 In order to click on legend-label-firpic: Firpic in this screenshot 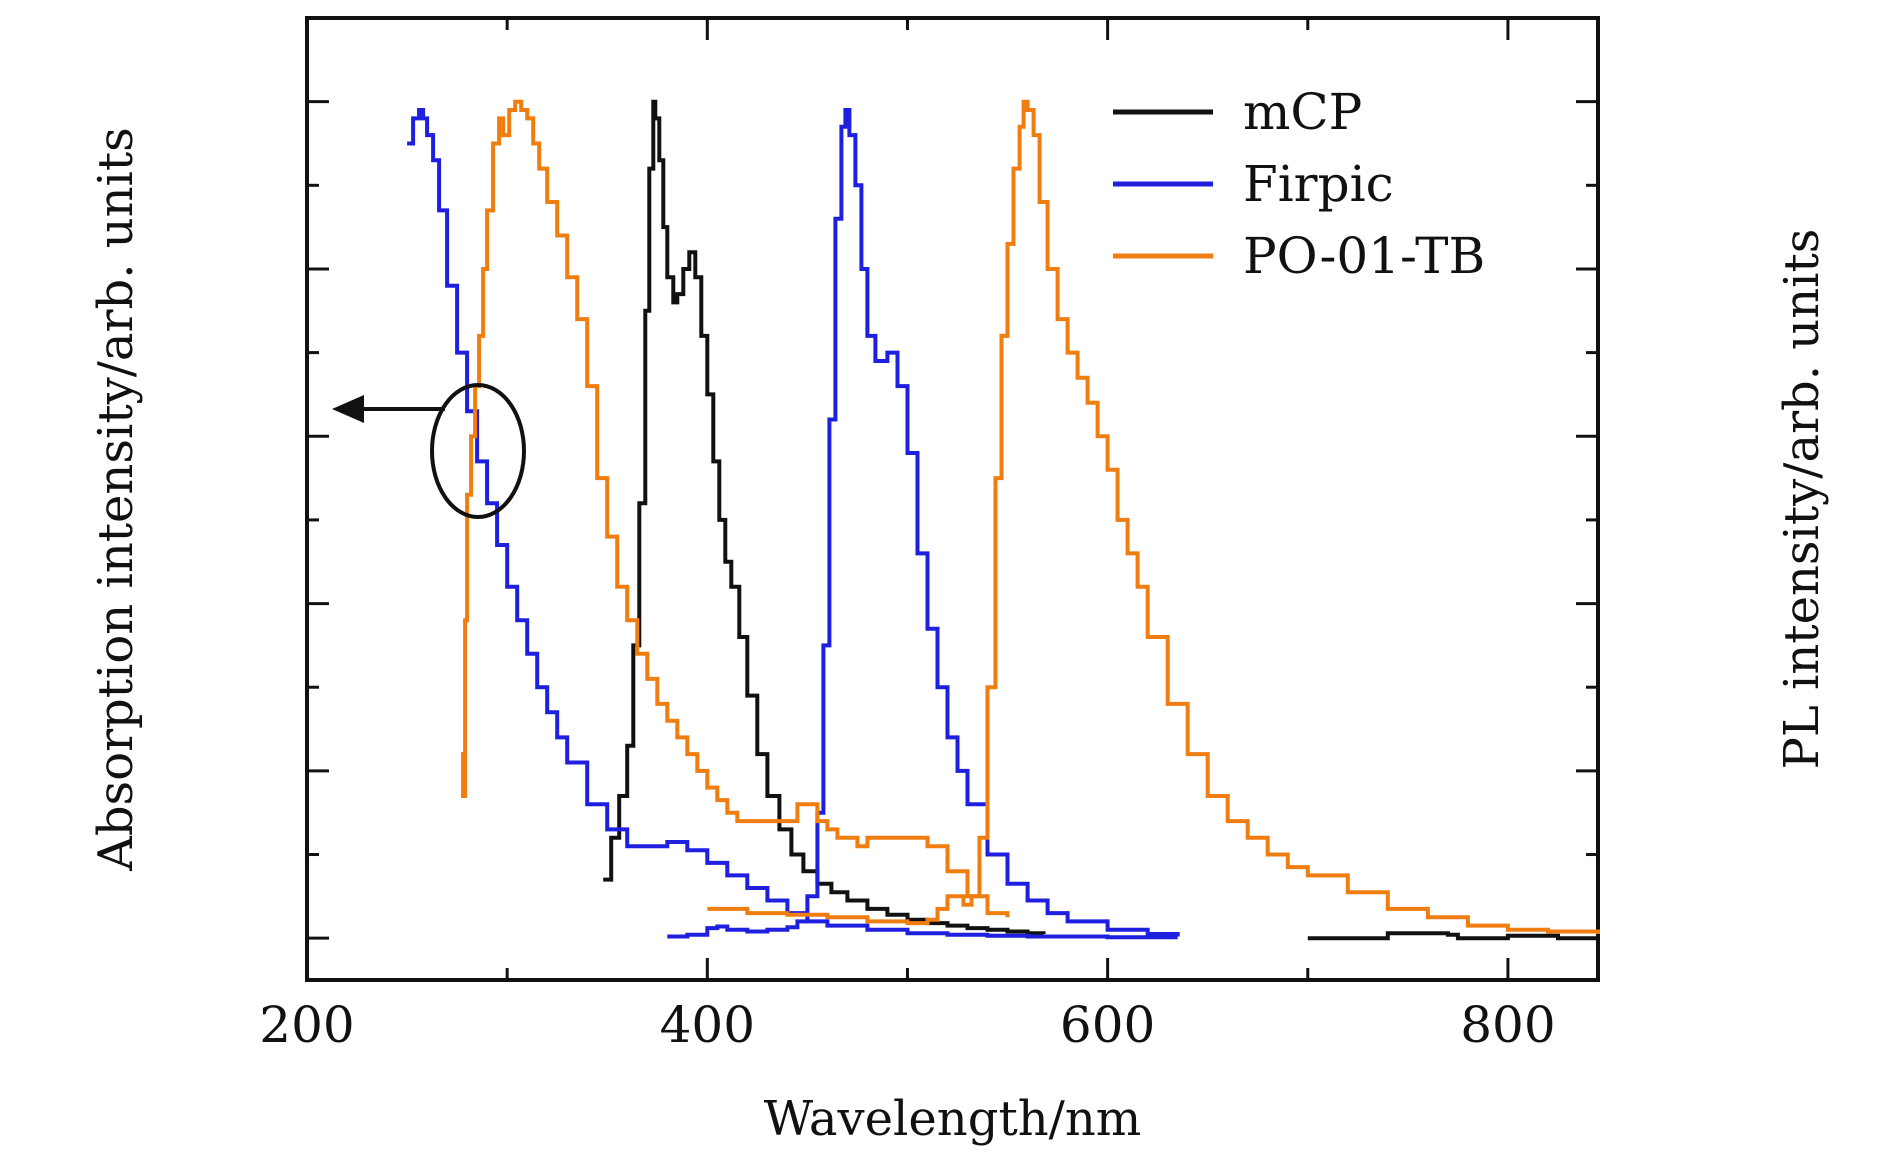, I will do `click(1318, 184)`.